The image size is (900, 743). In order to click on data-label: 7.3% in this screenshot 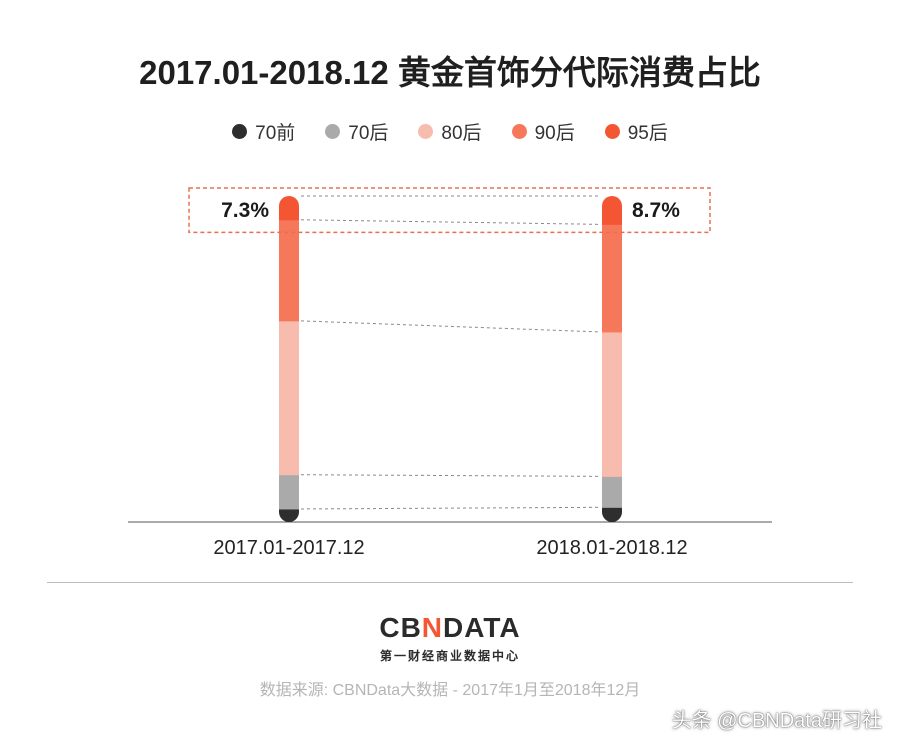, I will do `click(245, 210)`.